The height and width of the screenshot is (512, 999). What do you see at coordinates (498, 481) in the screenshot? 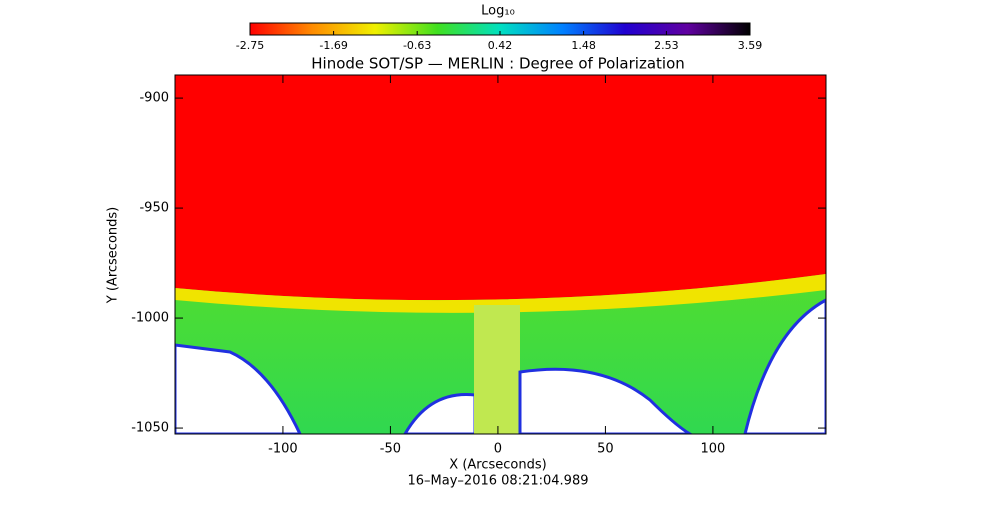
I see `date-label: 16–May–2016 08:21:04.989` at bounding box center [498, 481].